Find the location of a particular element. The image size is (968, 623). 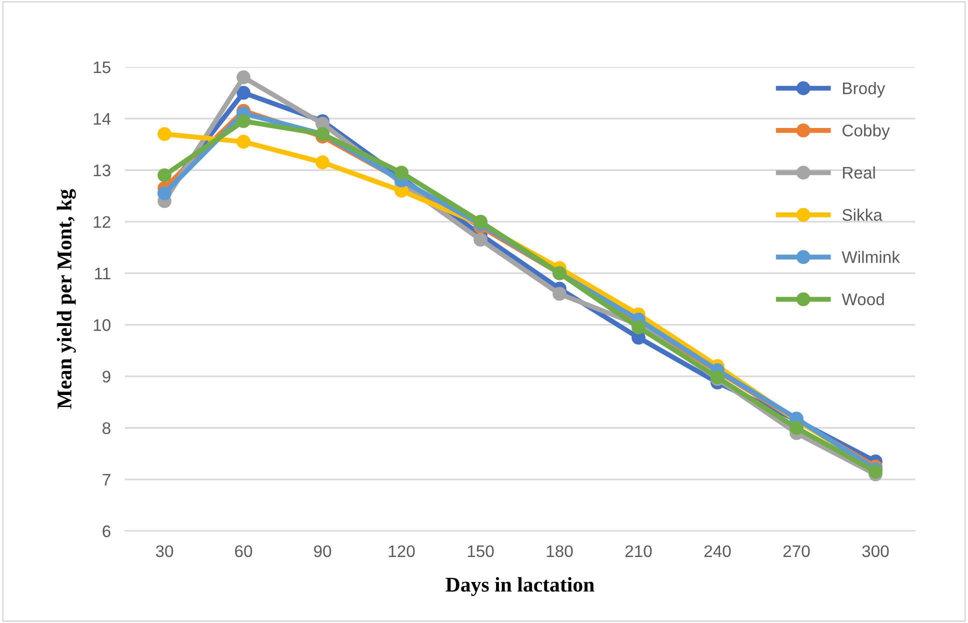

x-tick-label: 210 is located at coordinates (638, 551).